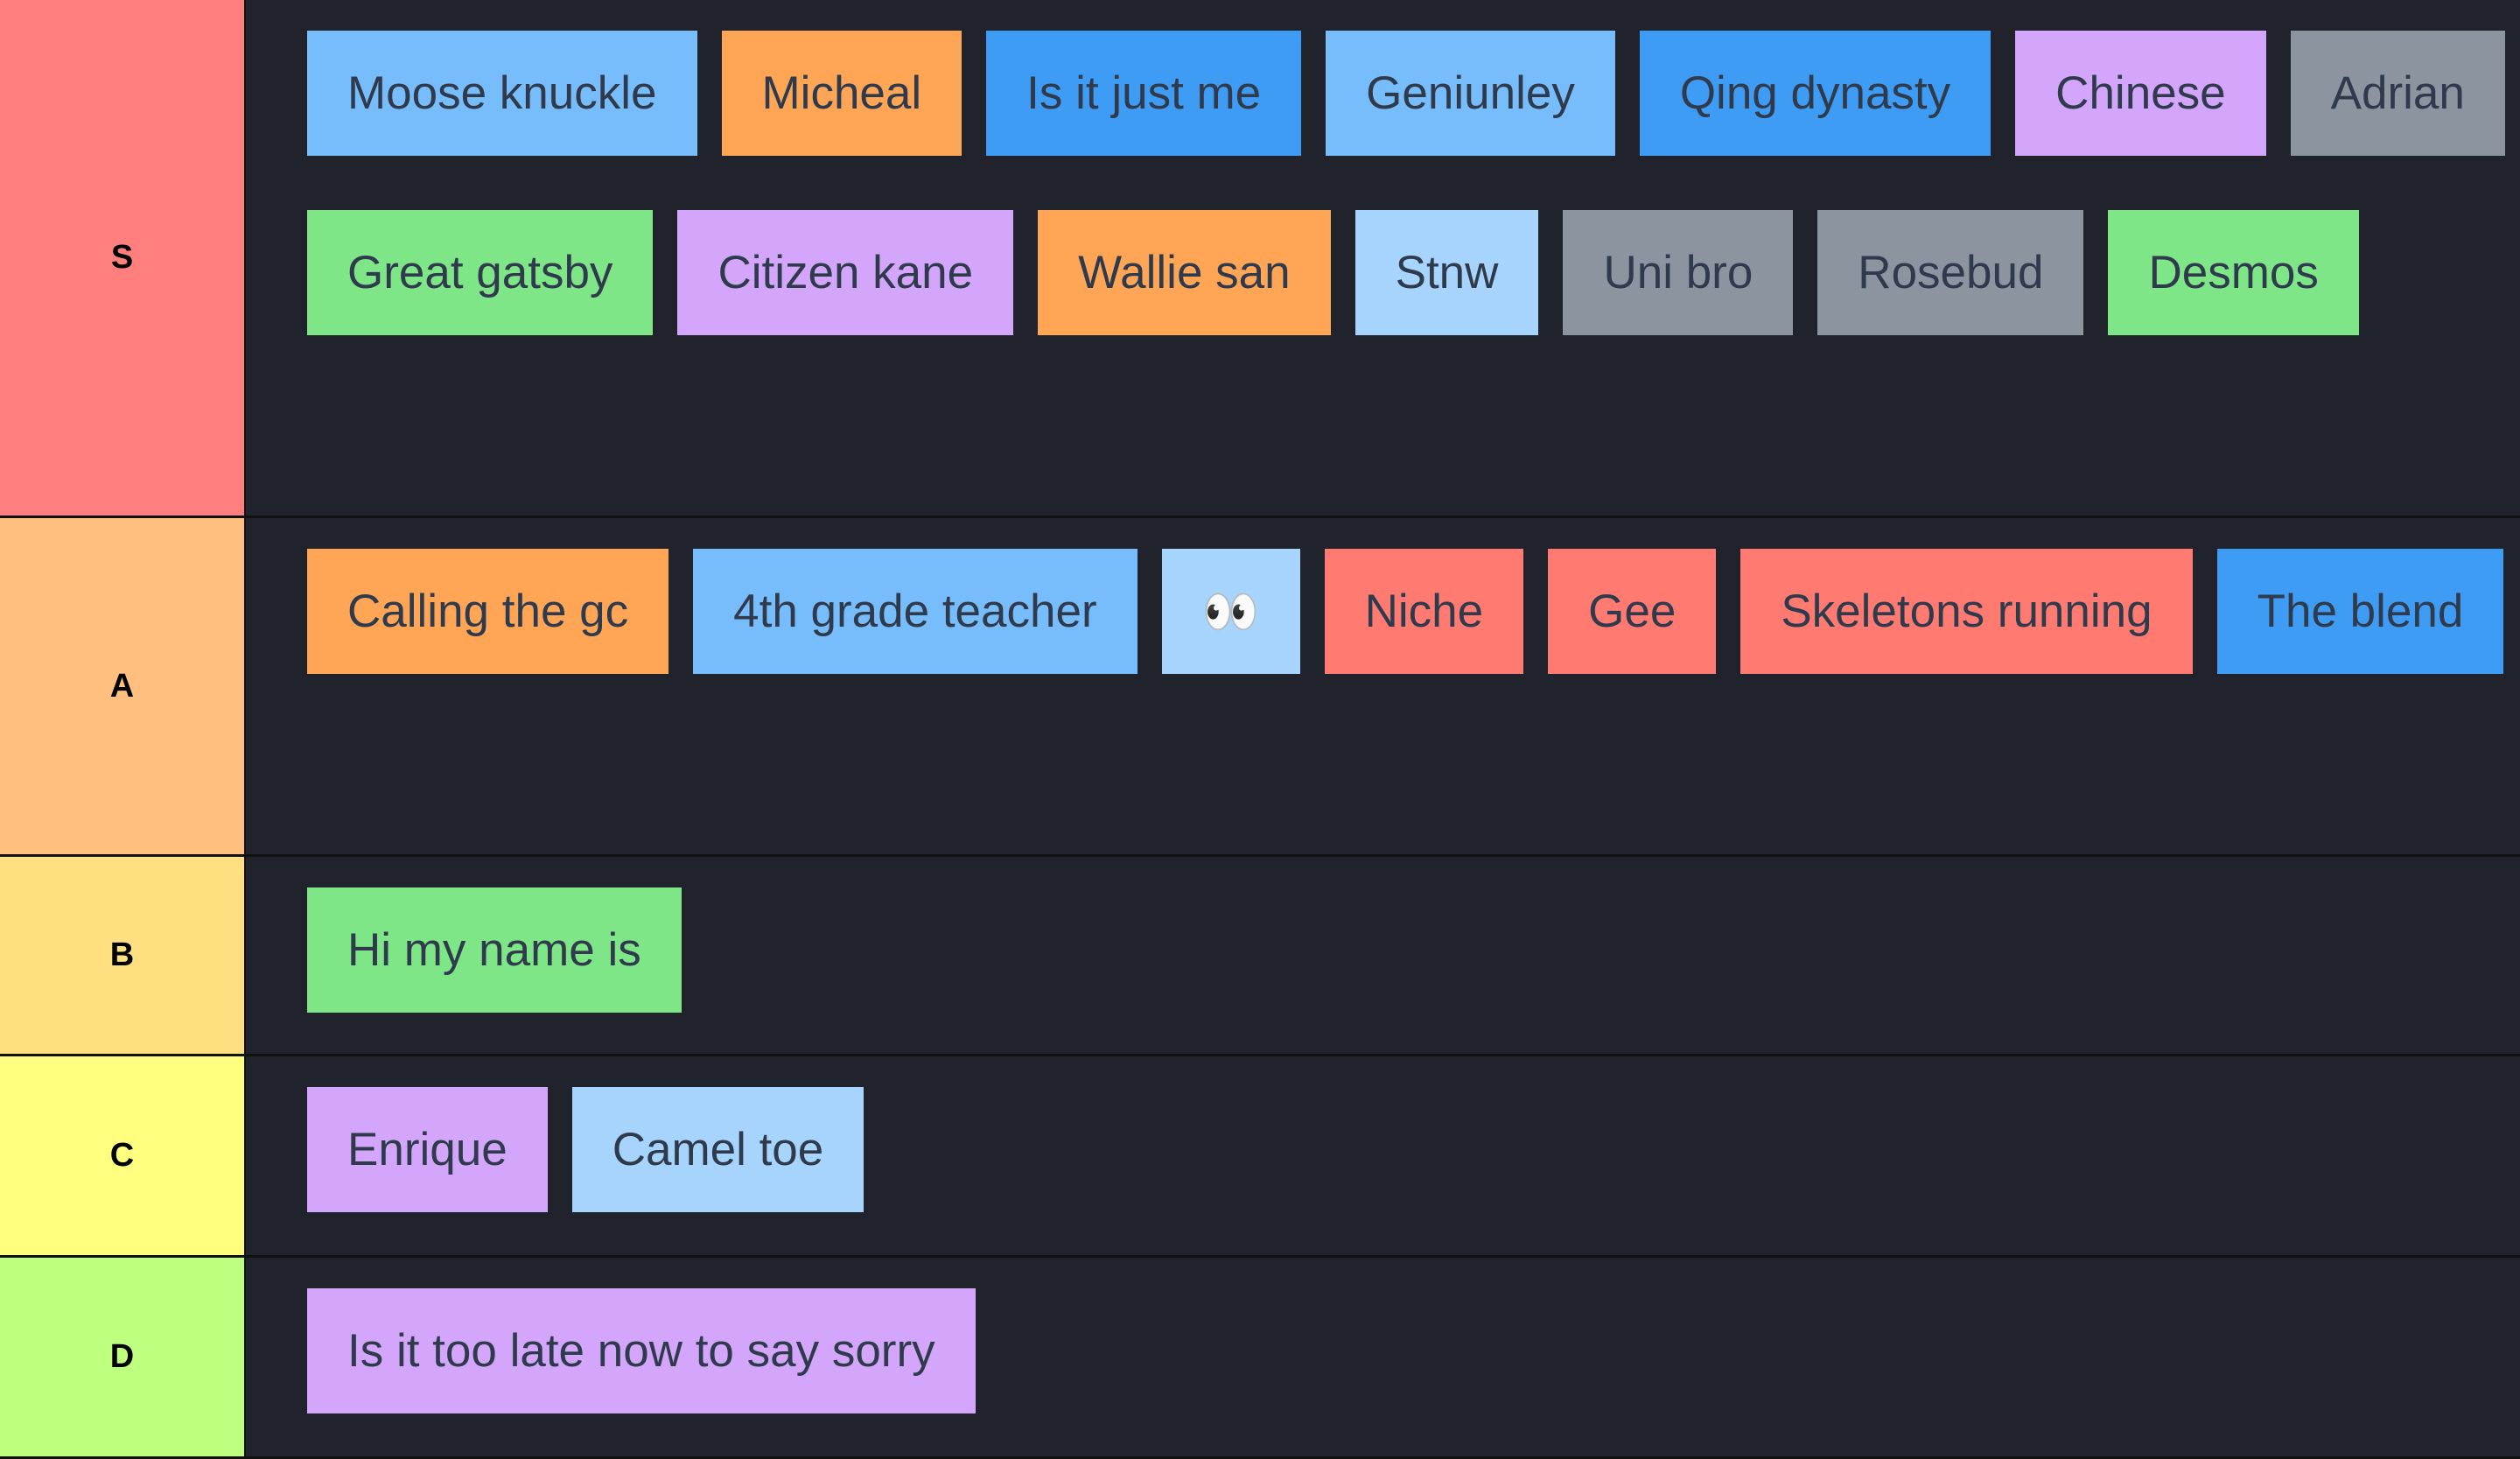 The height and width of the screenshot is (1459, 2520). What do you see at coordinates (641, 1350) in the screenshot?
I see `tier-item: Is it too late now to say sorry` at bounding box center [641, 1350].